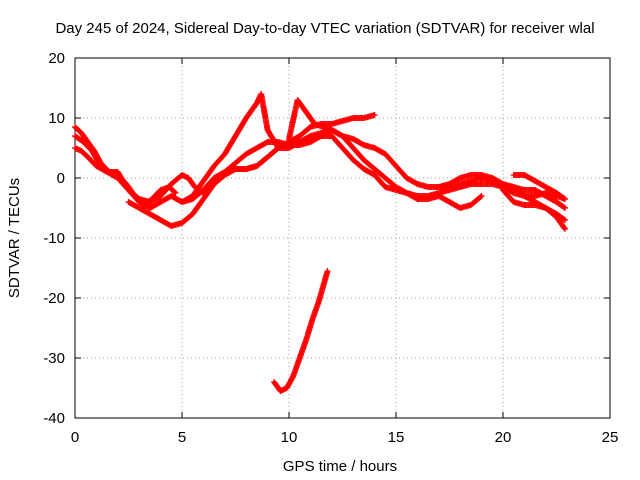 The width and height of the screenshot is (640, 480). I want to click on series-arc9, so click(539, 187).